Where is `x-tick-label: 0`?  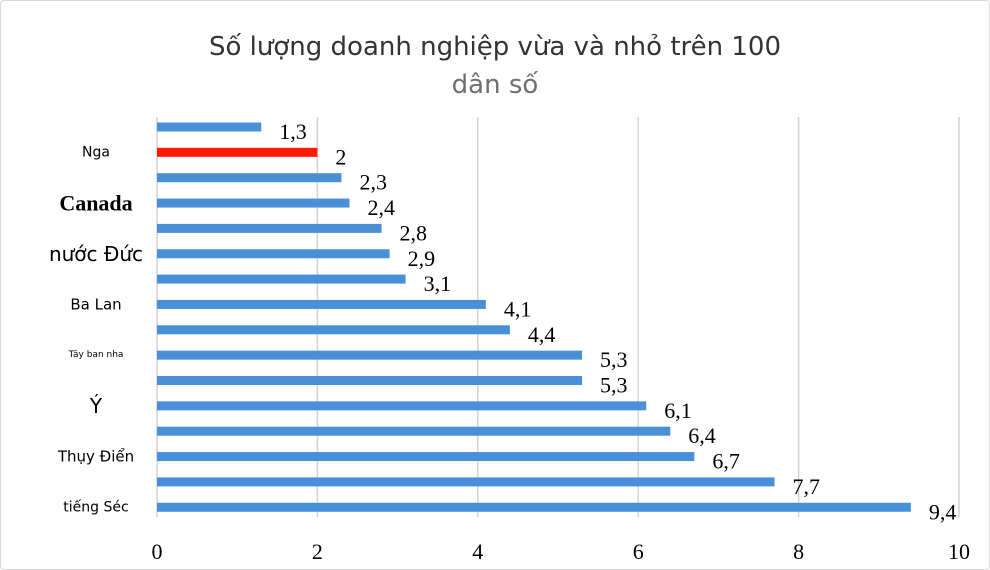 x-tick-label: 0 is located at coordinates (157, 551).